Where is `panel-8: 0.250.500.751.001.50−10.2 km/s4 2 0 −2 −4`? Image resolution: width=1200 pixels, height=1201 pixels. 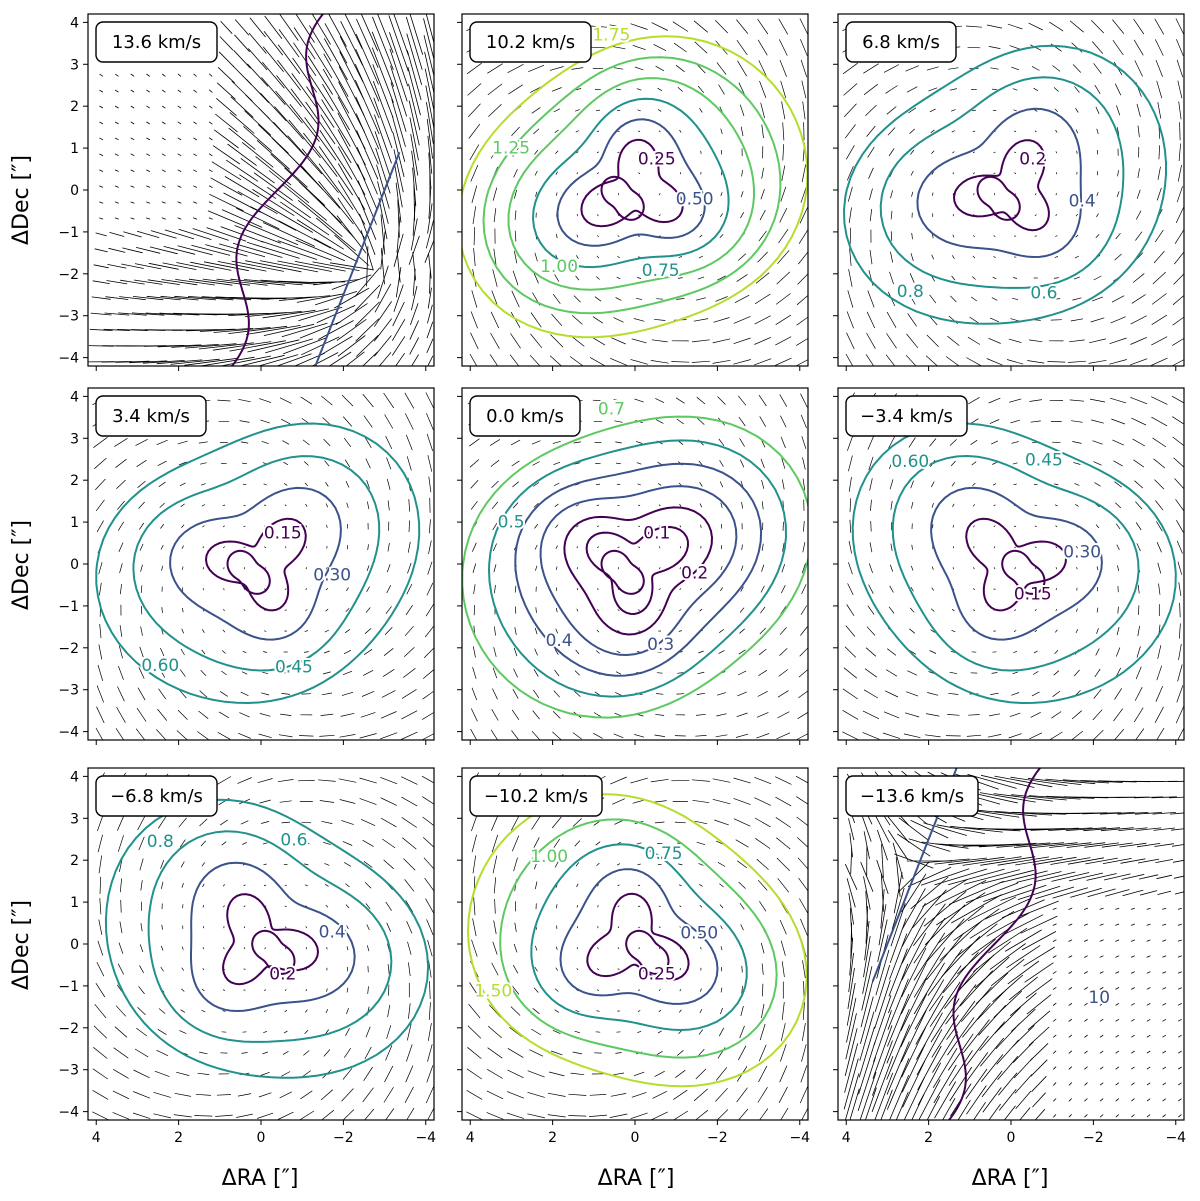 panel-8: 0.250.500.751.001.50−10.2 km/s4 2 0 −2 −4 is located at coordinates (633, 956).